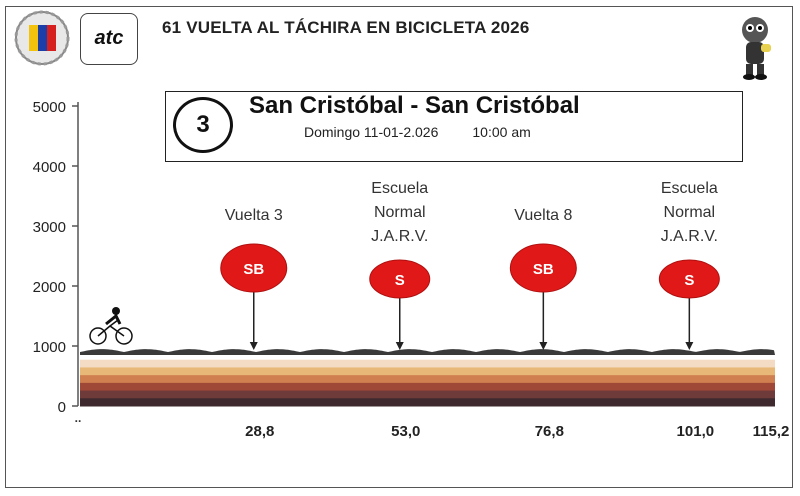 This screenshot has height=496, width=800. Describe the element at coordinates (346, 27) in the screenshot. I see `chart-title: 61 VUELTA AL TÁCHIRA EN BICICLETA 2026` at that location.